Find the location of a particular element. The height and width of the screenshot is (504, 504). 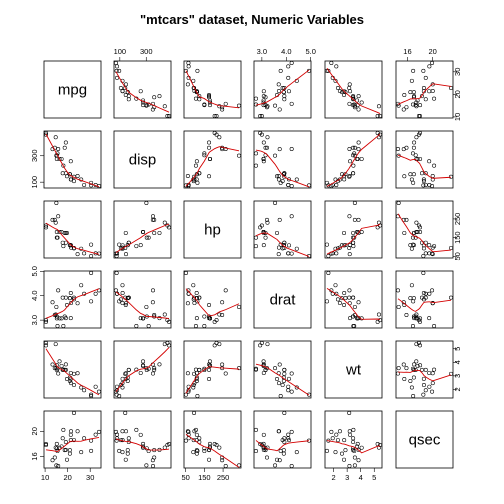

smooth-line-qsec-vs-disp is located at coordinates (142, 444).